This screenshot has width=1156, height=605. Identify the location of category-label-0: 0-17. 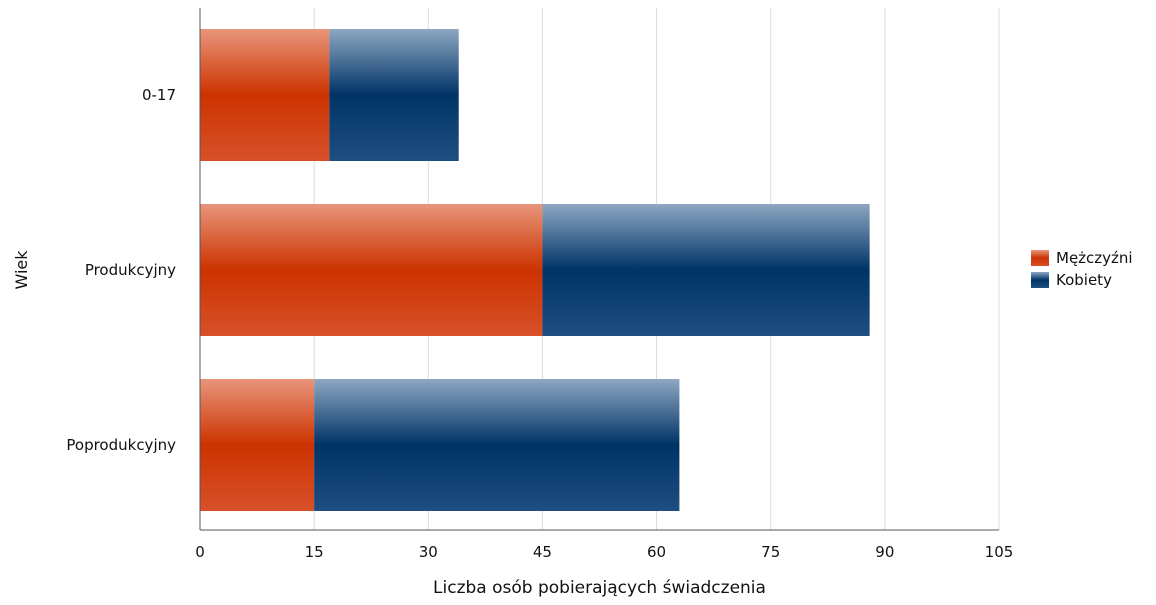
(159, 95).